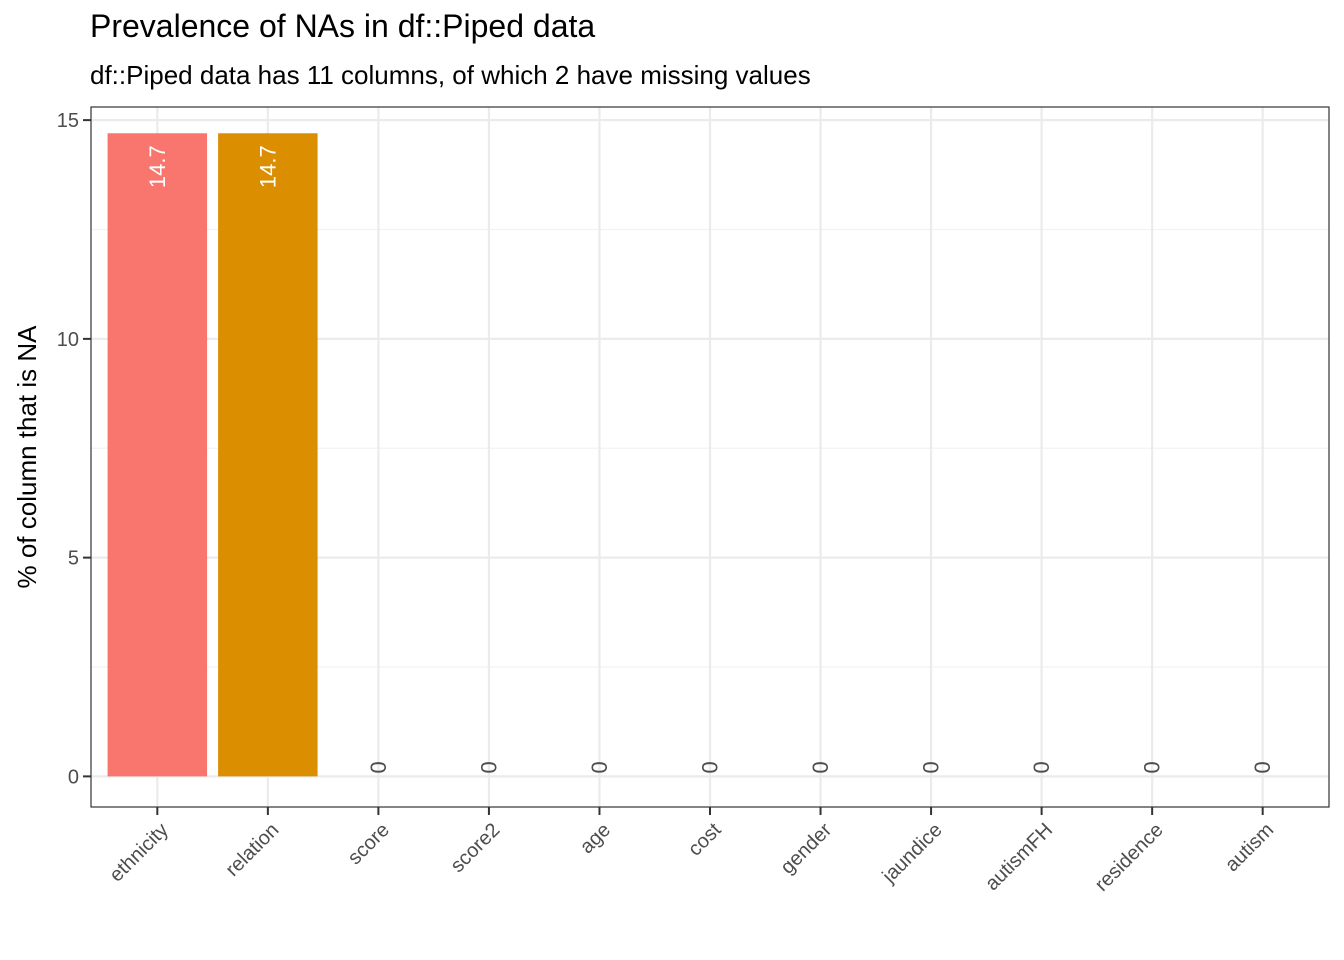  I want to click on x-tick-label: gender, so click(806, 849).